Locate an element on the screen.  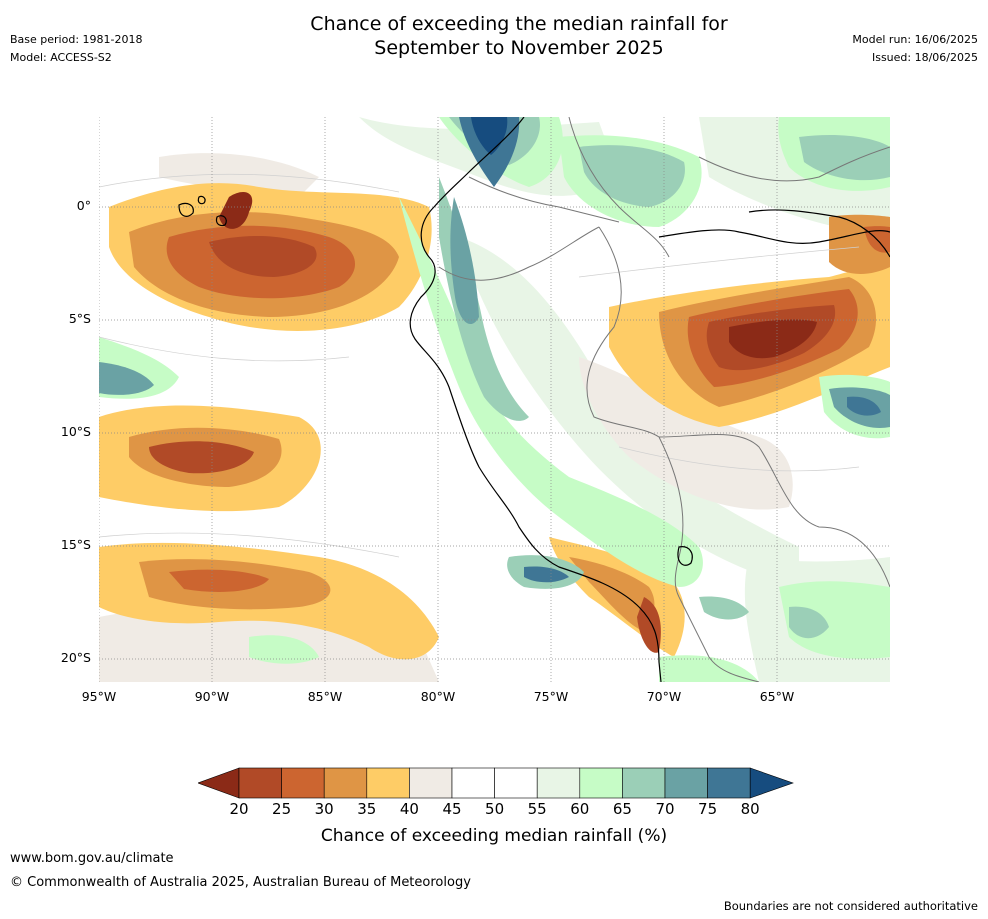
region-darkbrown-northwest is located at coordinates (263, 256).